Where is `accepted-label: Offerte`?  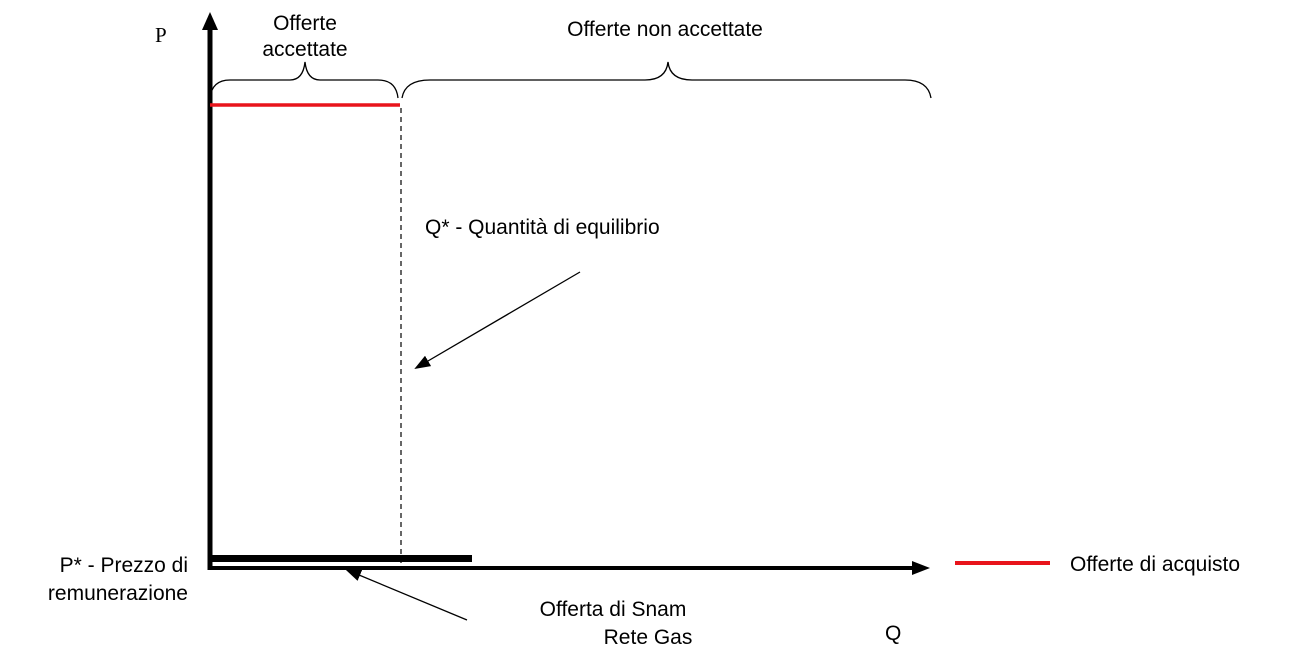 accepted-label: Offerte is located at coordinates (305, 23).